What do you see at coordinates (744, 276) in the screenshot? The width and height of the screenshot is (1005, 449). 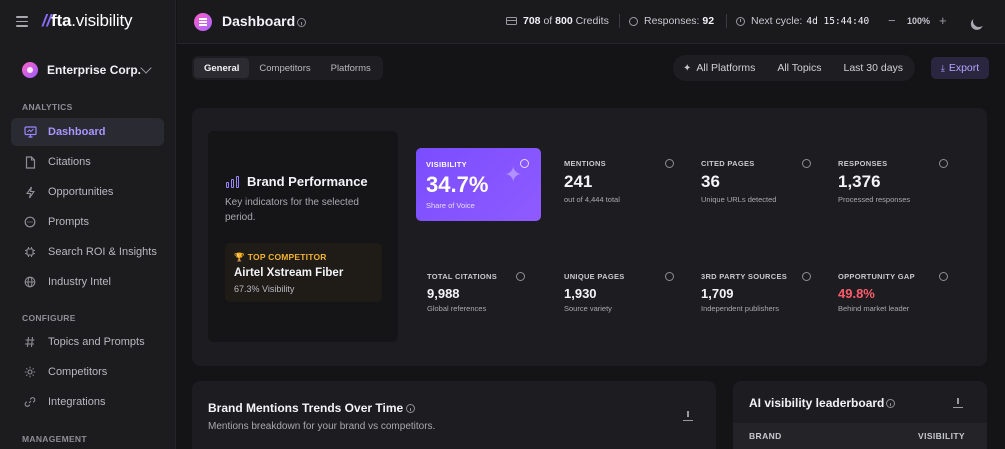 I see `metric-label: 3RD PARTY SOURCES` at bounding box center [744, 276].